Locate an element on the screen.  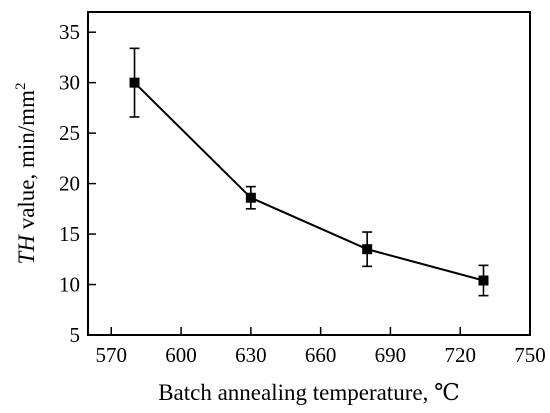
x-tick-label: 720 is located at coordinates (460, 355).